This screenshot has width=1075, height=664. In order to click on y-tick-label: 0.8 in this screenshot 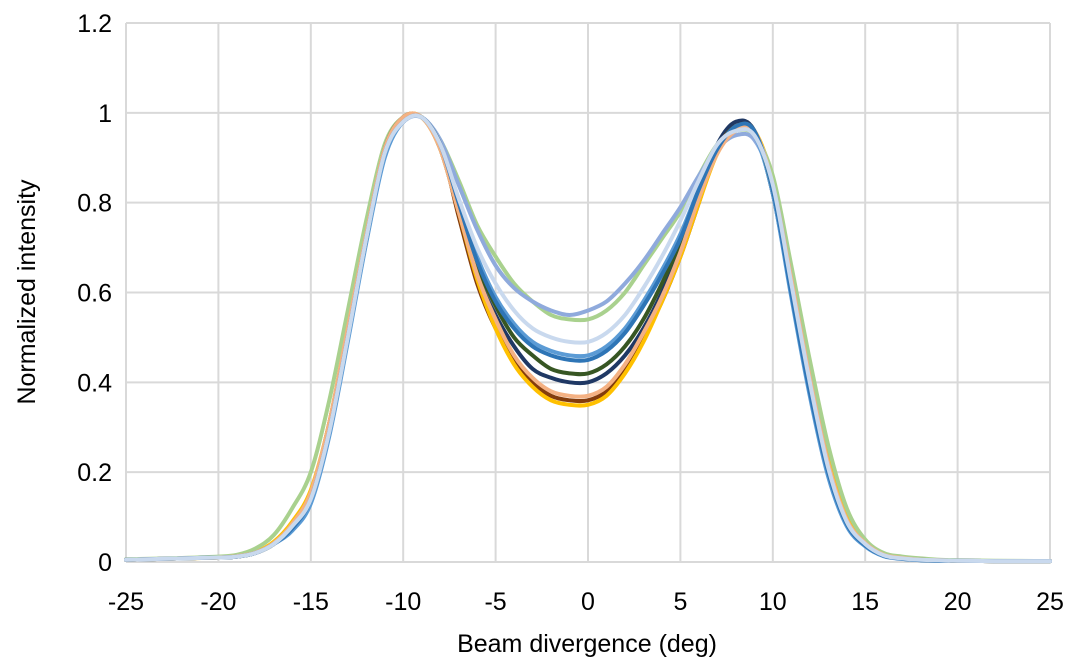, I will do `click(94, 204)`.